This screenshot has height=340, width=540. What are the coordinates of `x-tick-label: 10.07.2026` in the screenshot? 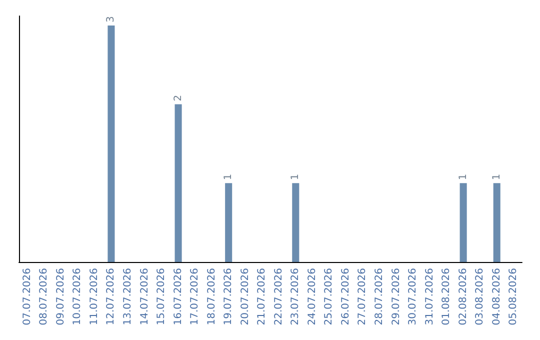 It's located at (78, 297).